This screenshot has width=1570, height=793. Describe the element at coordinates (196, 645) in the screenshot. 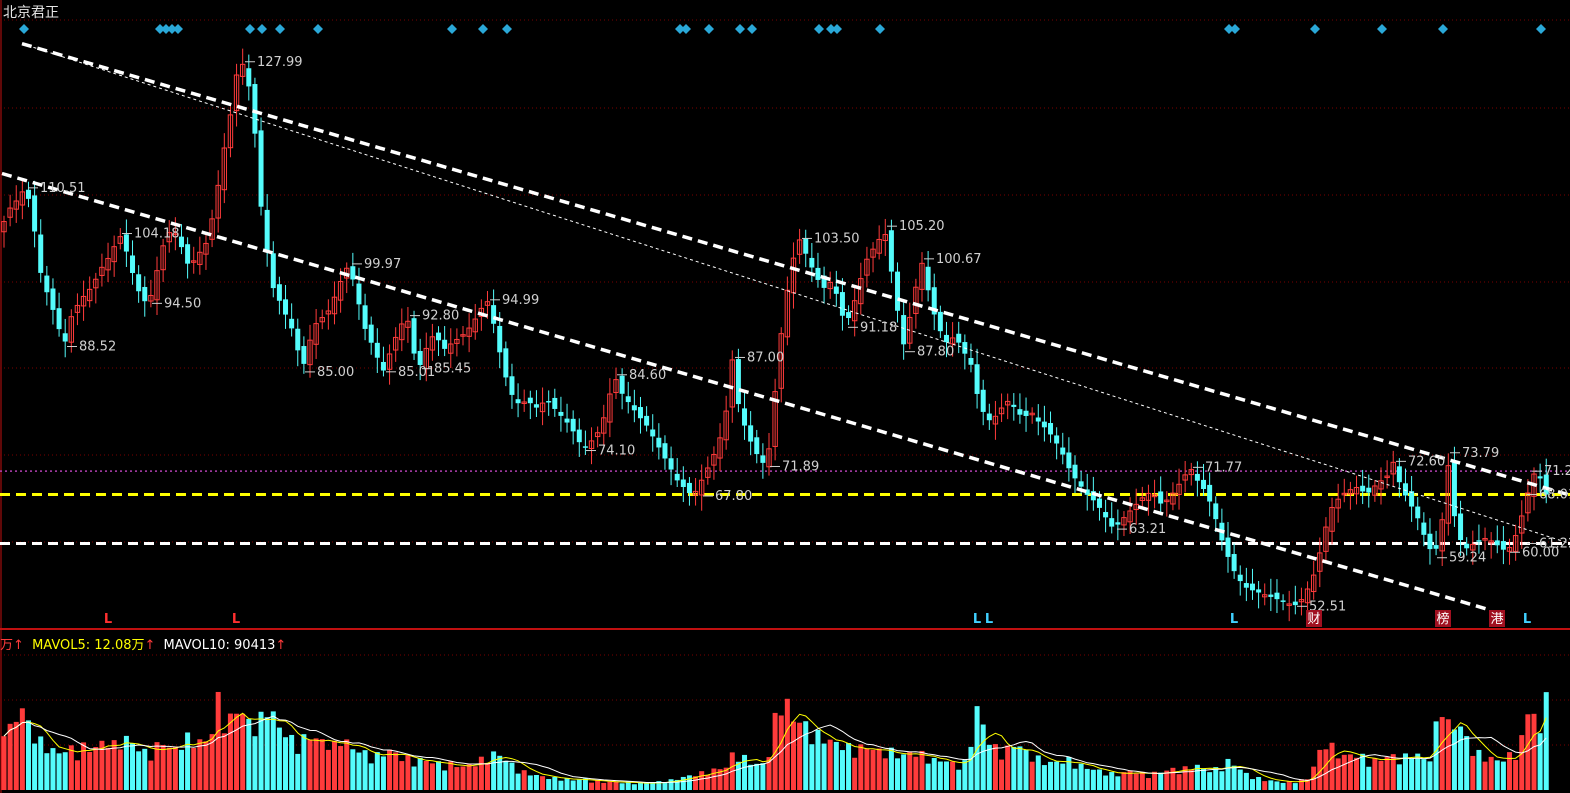

I see `mavol10-label: MAVOL10:` at that location.